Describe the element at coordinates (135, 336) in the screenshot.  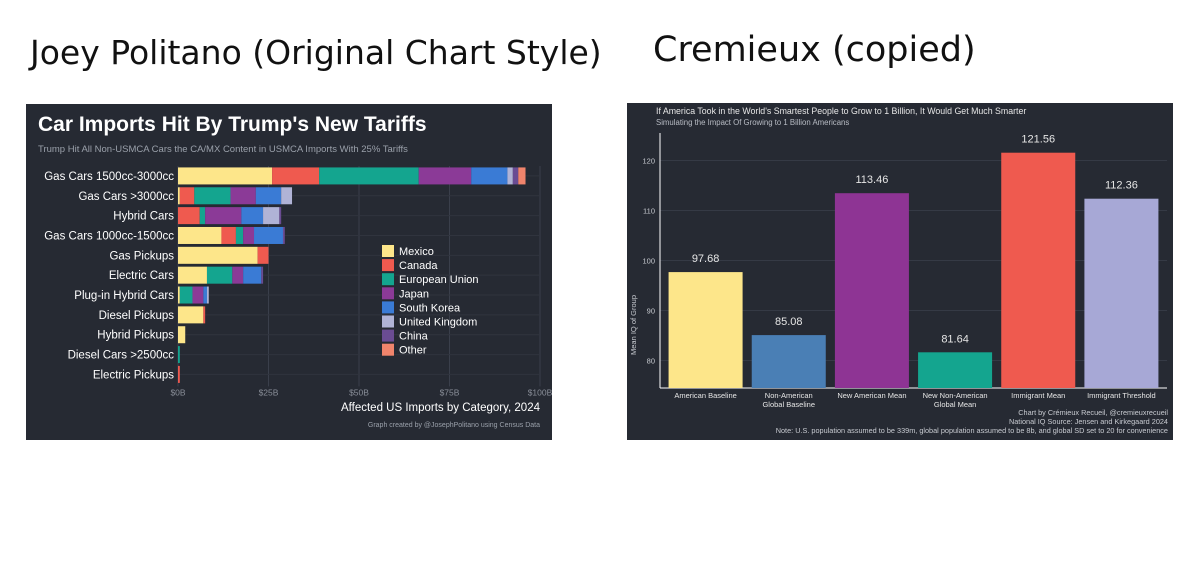
I see `category-label: Hybrid Pickups` at that location.